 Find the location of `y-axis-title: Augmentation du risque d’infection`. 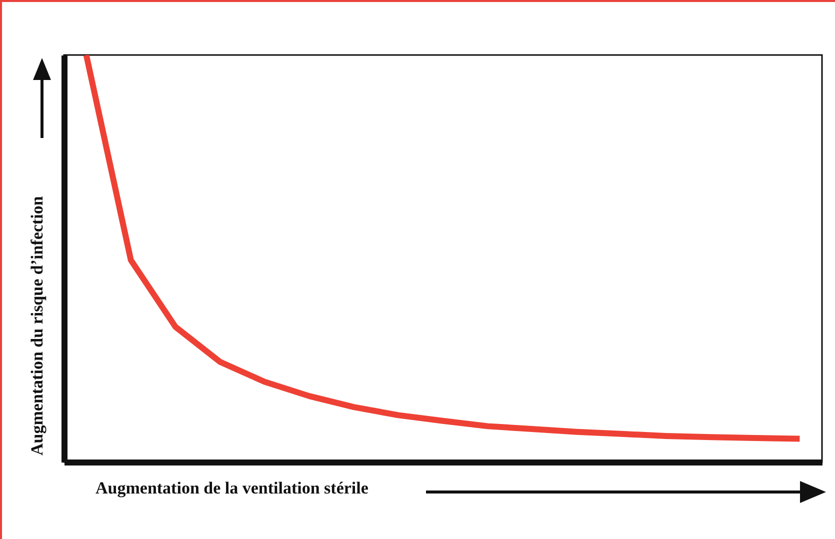

y-axis-title: Augmentation du risque d’infection is located at coordinates (37, 326).